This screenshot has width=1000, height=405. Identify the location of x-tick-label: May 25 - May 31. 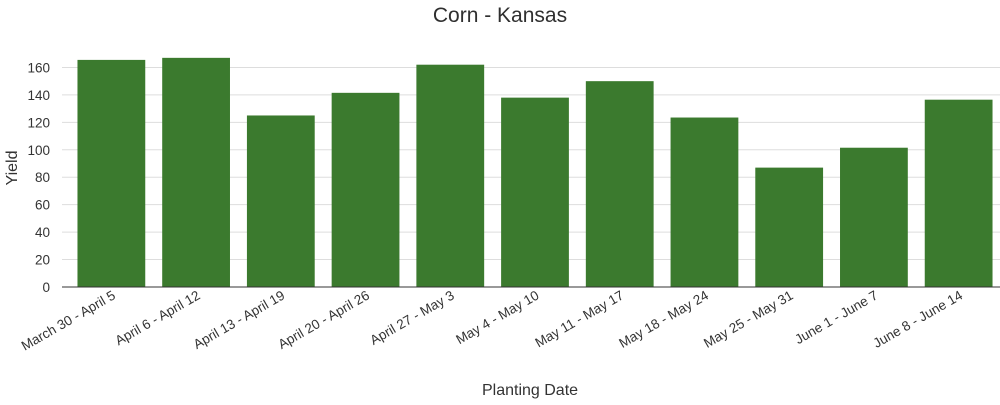
(748, 319).